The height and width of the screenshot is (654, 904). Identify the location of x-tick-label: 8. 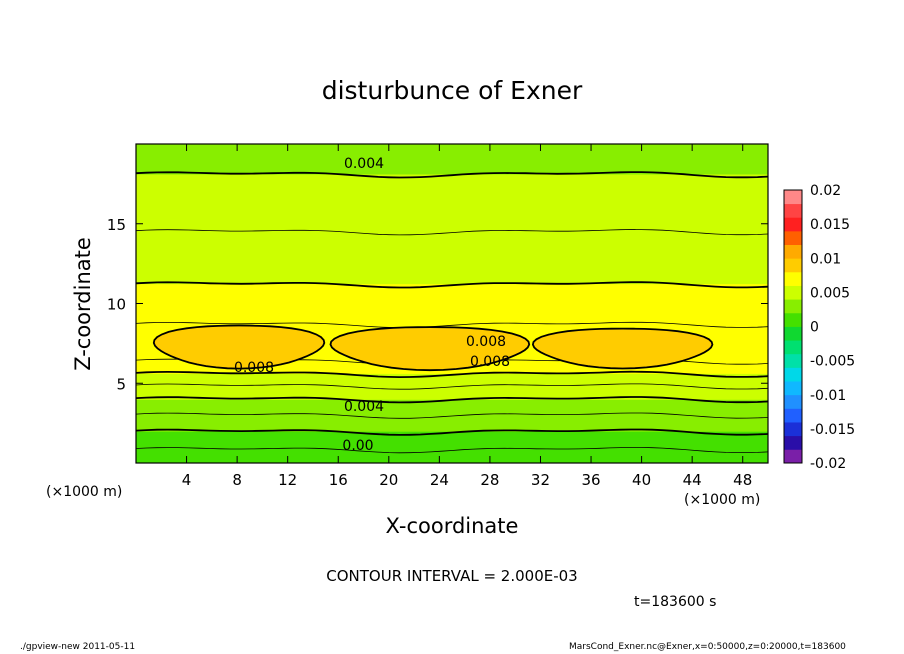
(237, 480).